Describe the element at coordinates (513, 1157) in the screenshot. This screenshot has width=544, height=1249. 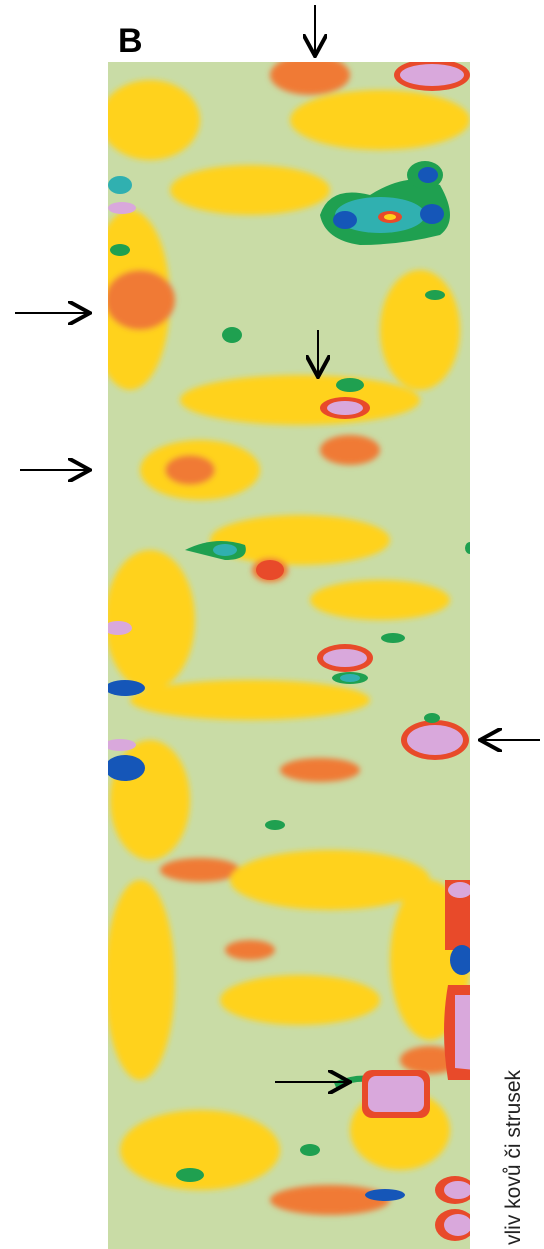
I see `caption: vliv kovů či strusek` at that location.